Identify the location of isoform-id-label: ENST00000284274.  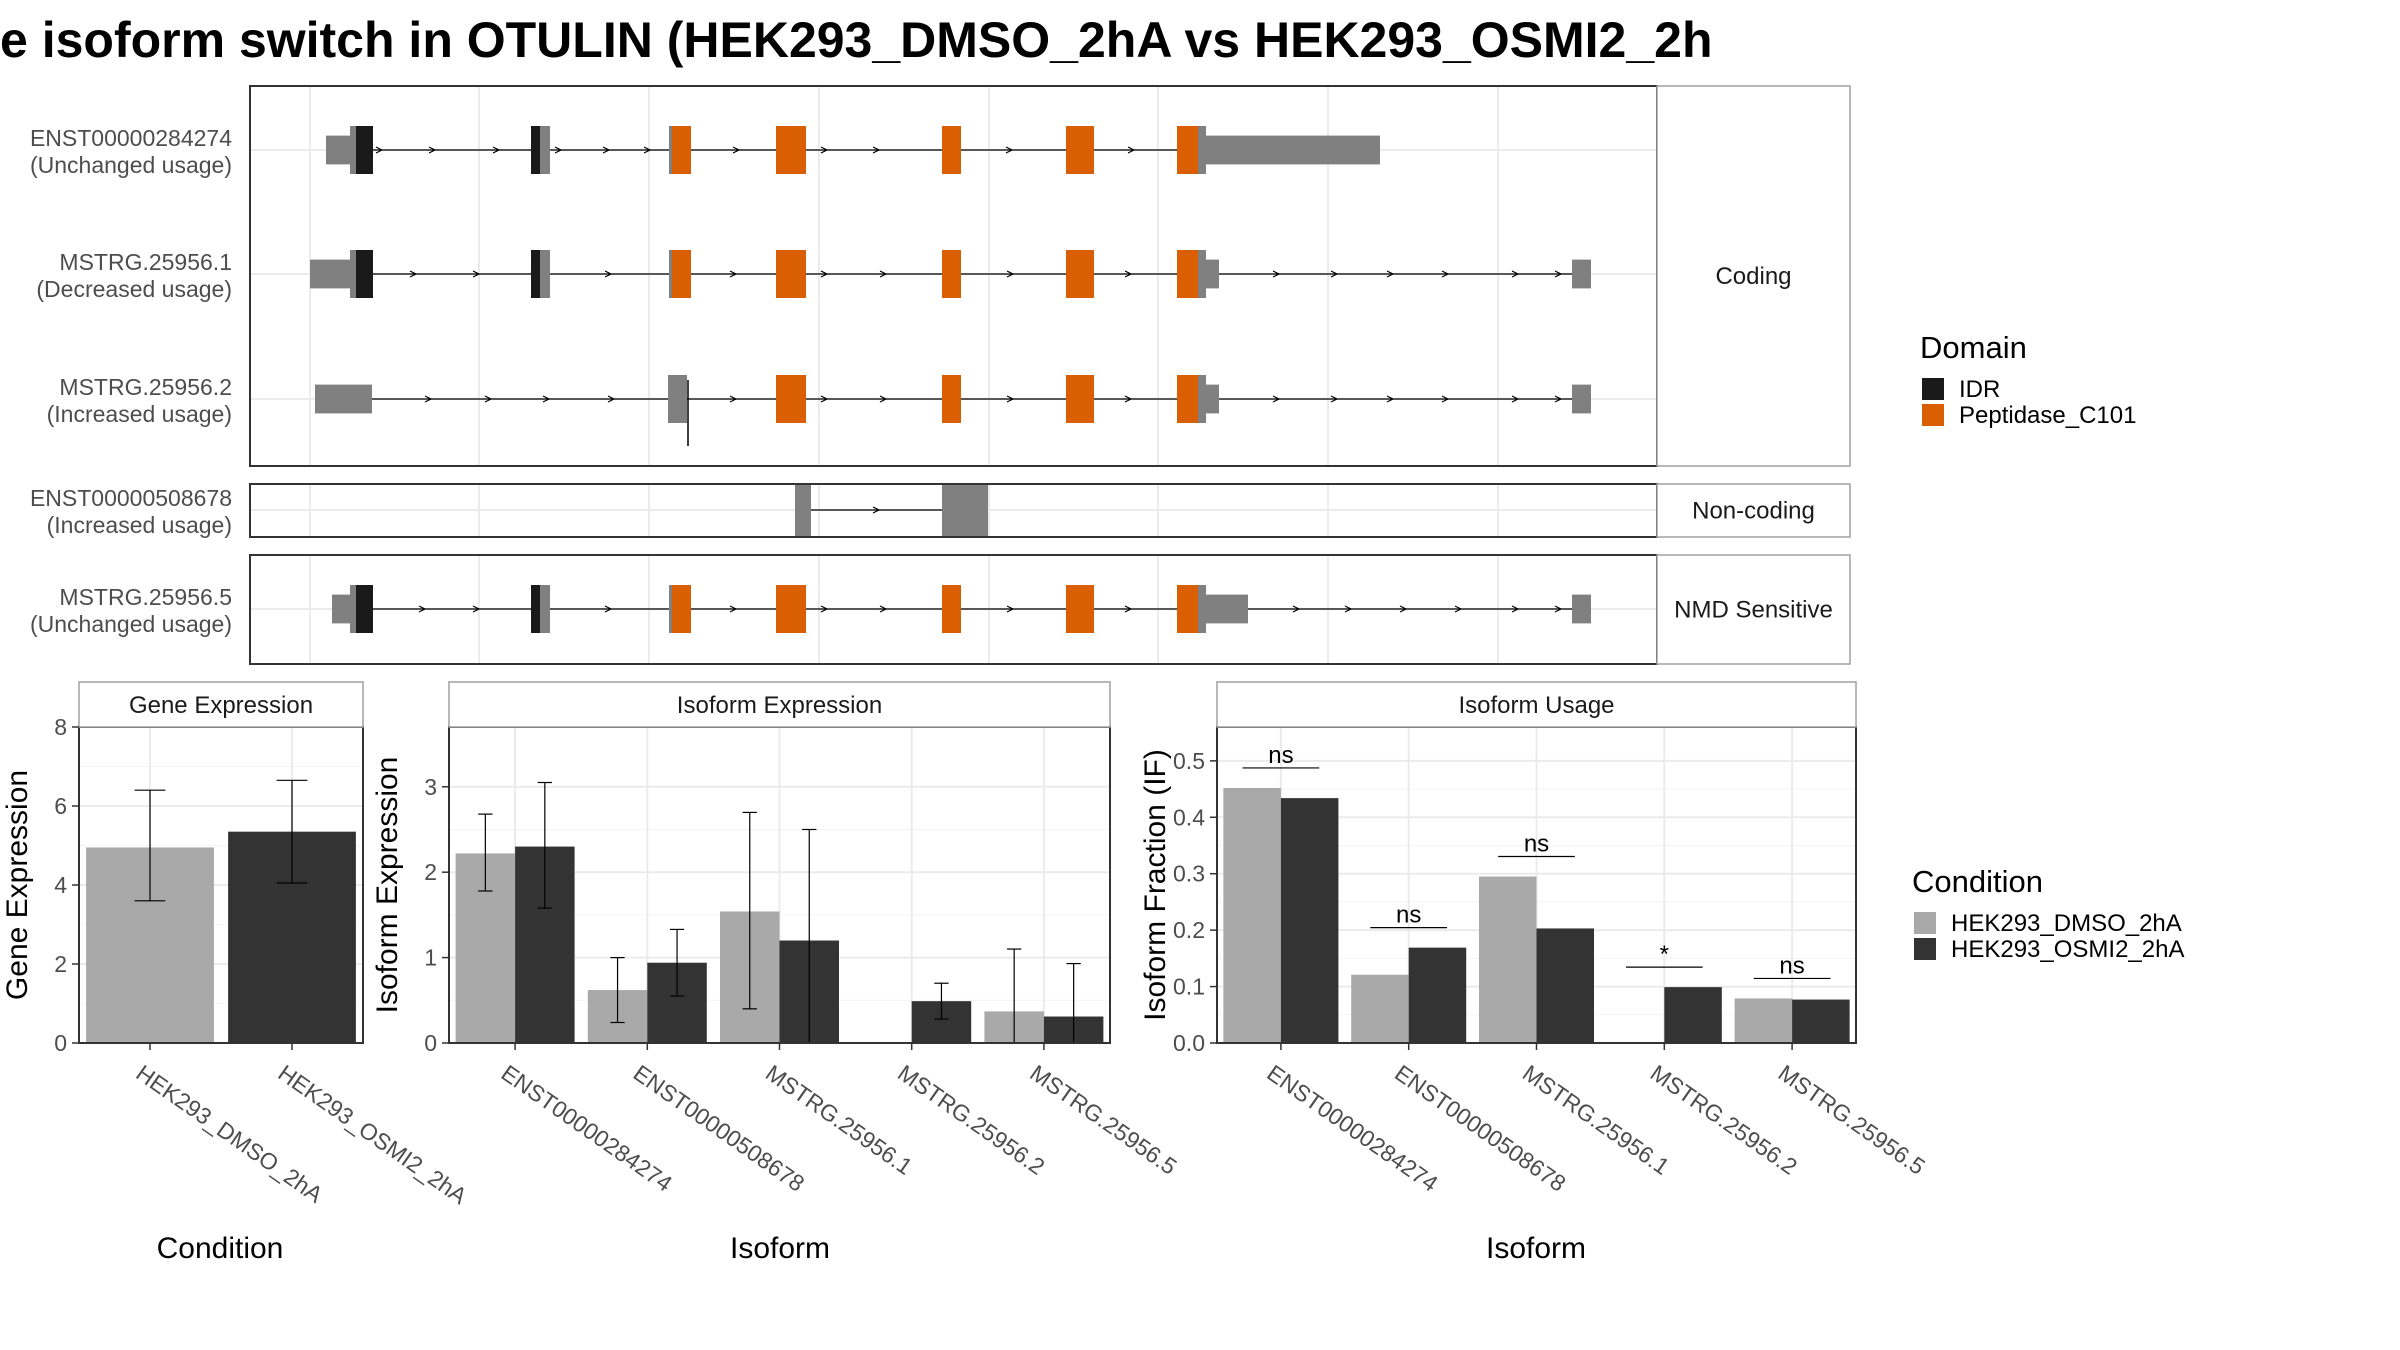
(131, 138).